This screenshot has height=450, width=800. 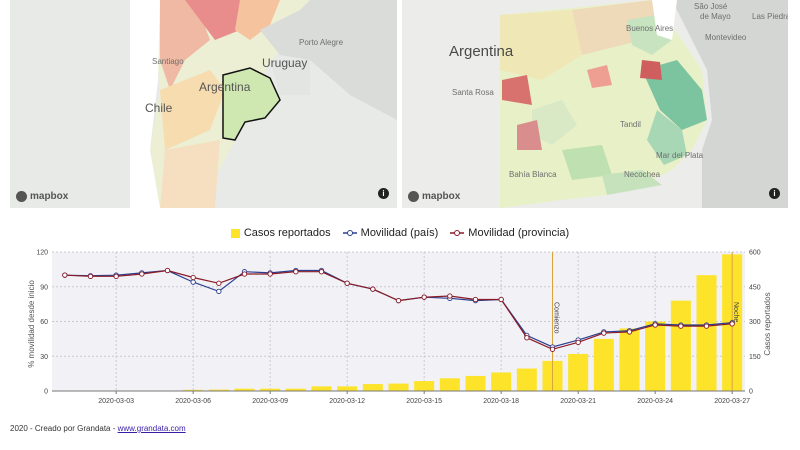 What do you see at coordinates (473, 92) in the screenshot?
I see `label-santa-rosa: Santa Rosa` at bounding box center [473, 92].